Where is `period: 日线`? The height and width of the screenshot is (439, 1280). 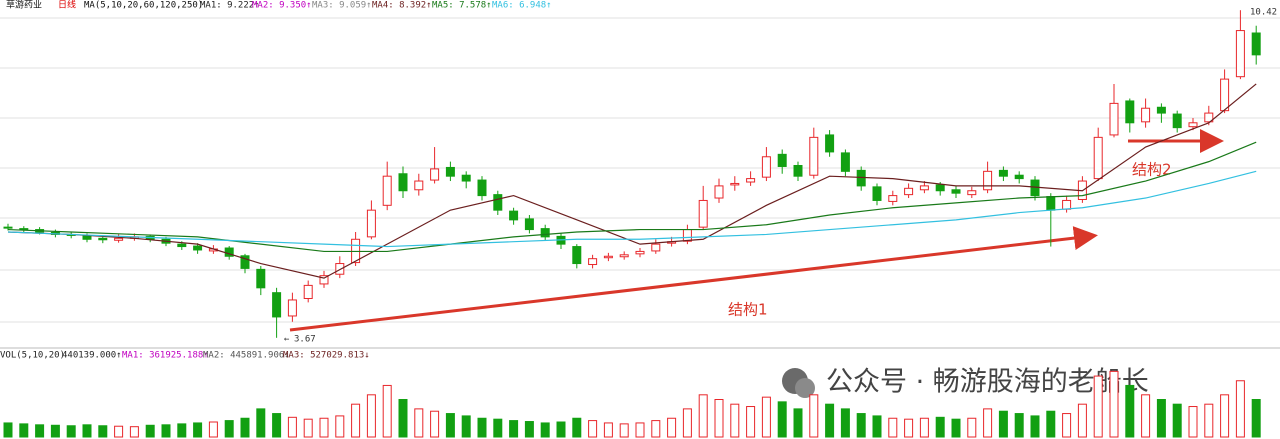 period: 日线 is located at coordinates (67, 5).